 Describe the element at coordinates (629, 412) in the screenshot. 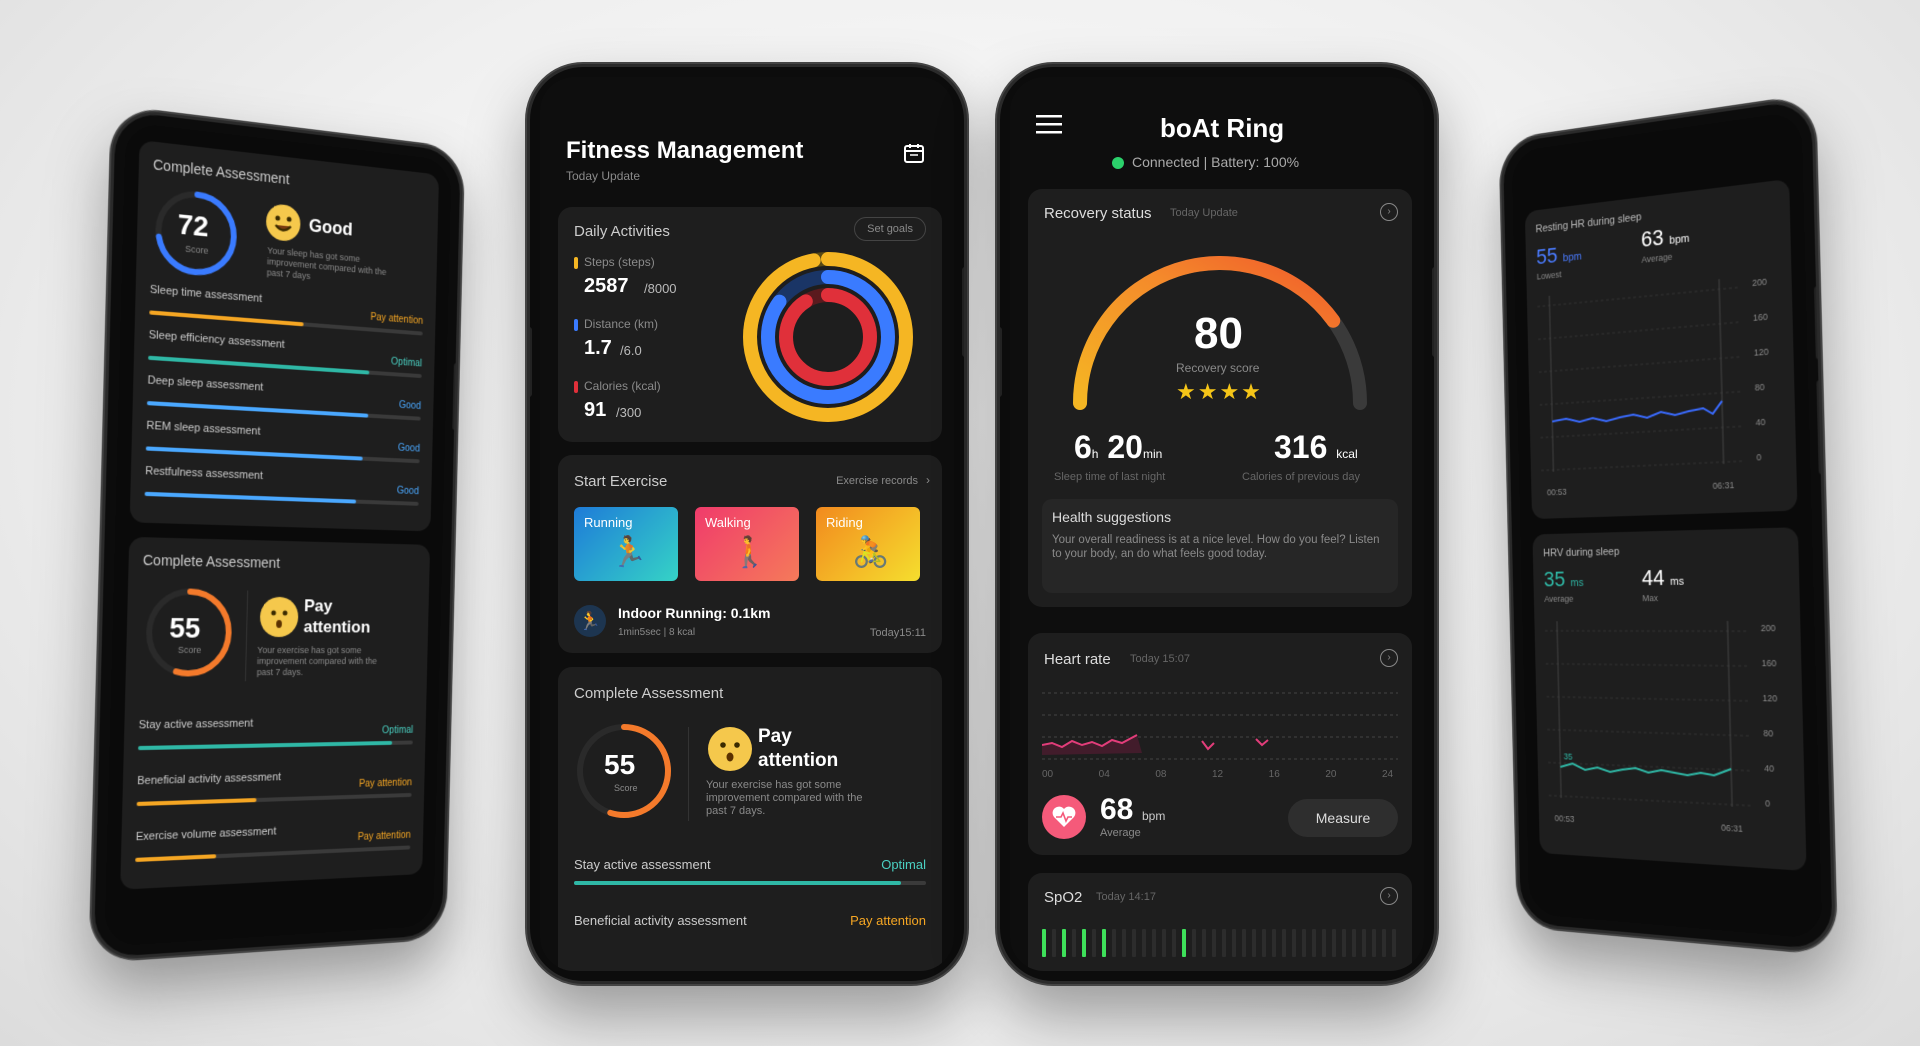

I see `calories-goal: /300` at that location.